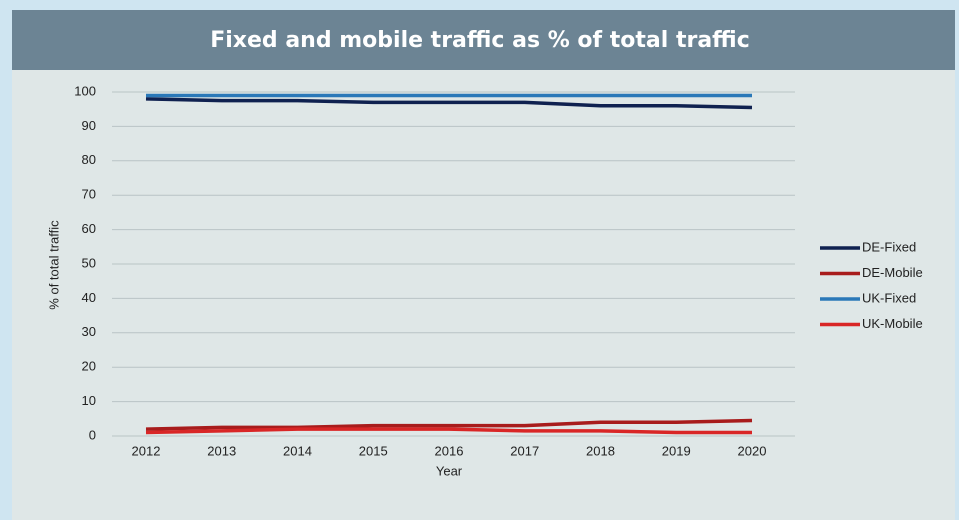  What do you see at coordinates (89, 194) in the screenshot?
I see `y-tick-label: 70` at bounding box center [89, 194].